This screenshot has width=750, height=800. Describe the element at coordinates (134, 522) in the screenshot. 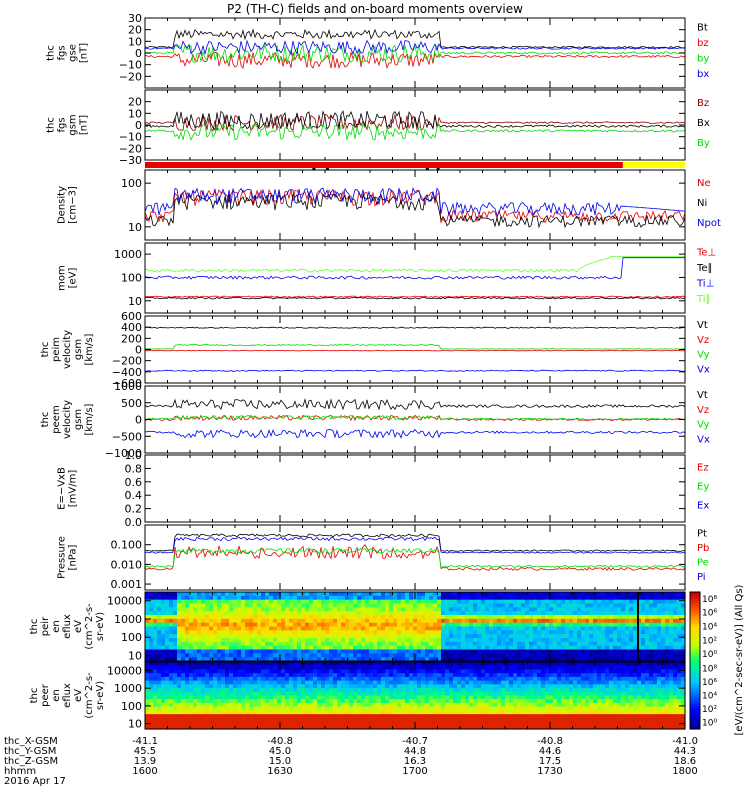

I see `y-tick-label: 0.0` at that location.